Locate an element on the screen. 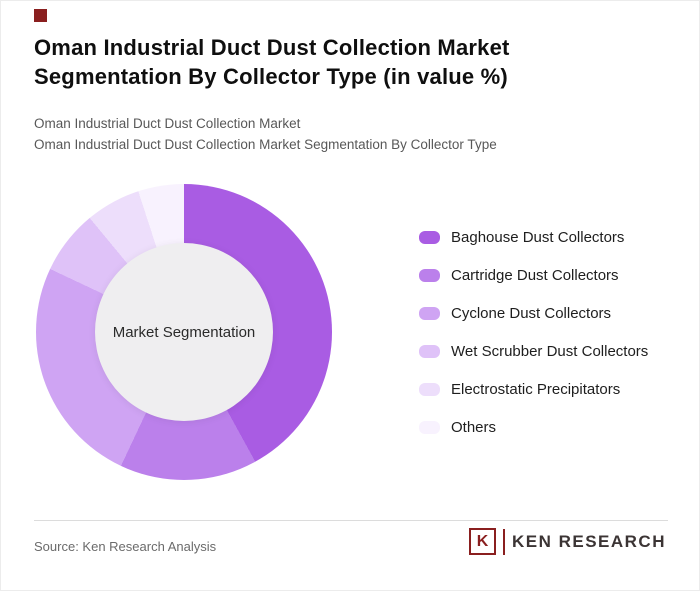  legend-label: Baghouse Dust Collectors is located at coordinates (538, 237).